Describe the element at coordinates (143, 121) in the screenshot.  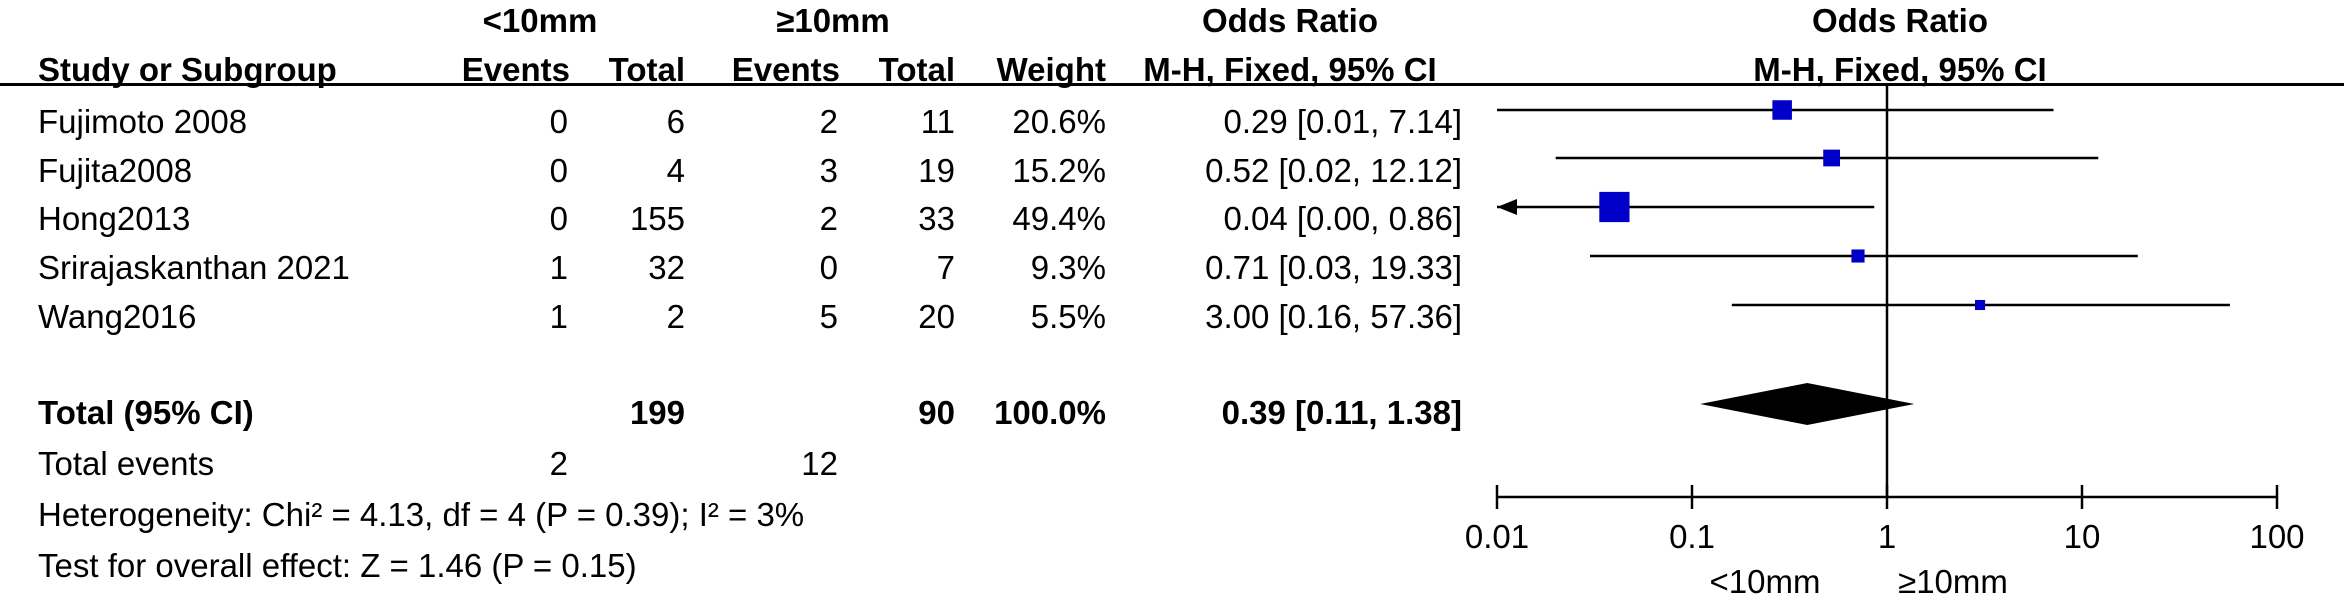
I see `study-name: Fujimoto 2008` at that location.